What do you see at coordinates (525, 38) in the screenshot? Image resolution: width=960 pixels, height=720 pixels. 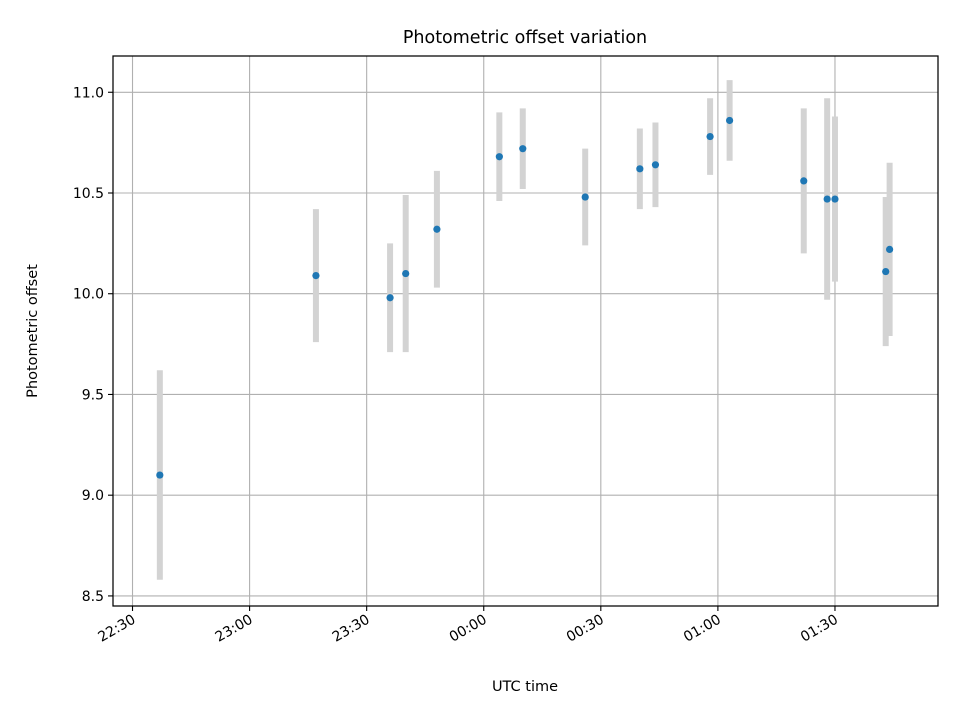 I see `chart-title: Photometric offset variation` at bounding box center [525, 38].